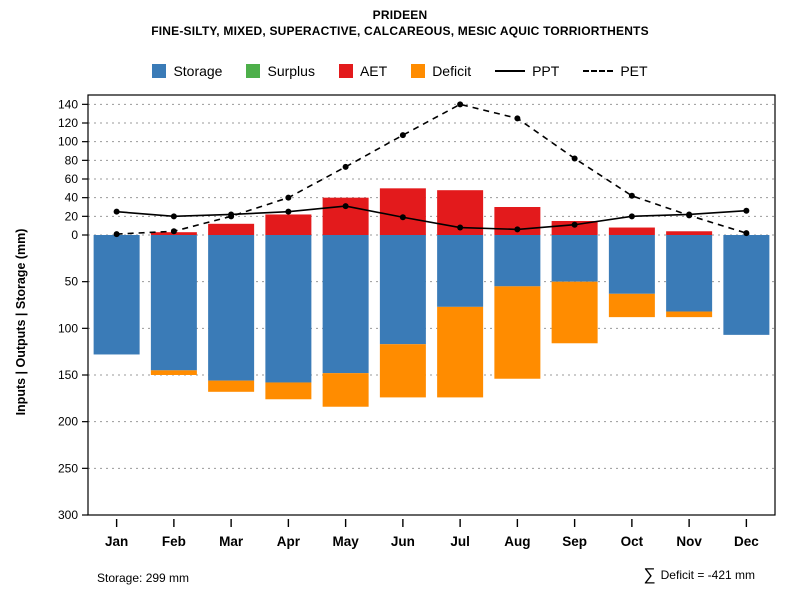 This screenshot has height=600, width=800. What do you see at coordinates (400, 15) in the screenshot?
I see `page-title: PRIDEEN` at bounding box center [400, 15].